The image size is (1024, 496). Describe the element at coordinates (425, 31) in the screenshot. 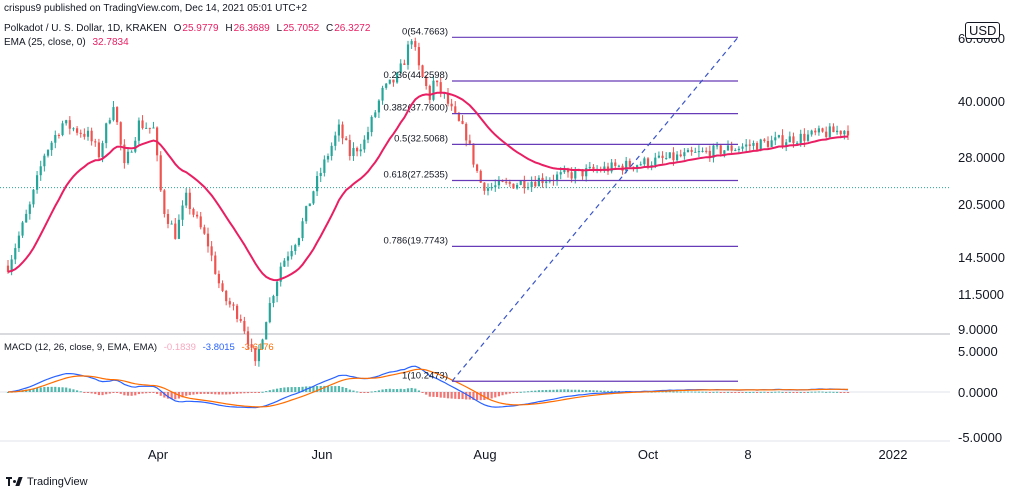

I see `fib-level-label: 0(54.7663)` at that location.